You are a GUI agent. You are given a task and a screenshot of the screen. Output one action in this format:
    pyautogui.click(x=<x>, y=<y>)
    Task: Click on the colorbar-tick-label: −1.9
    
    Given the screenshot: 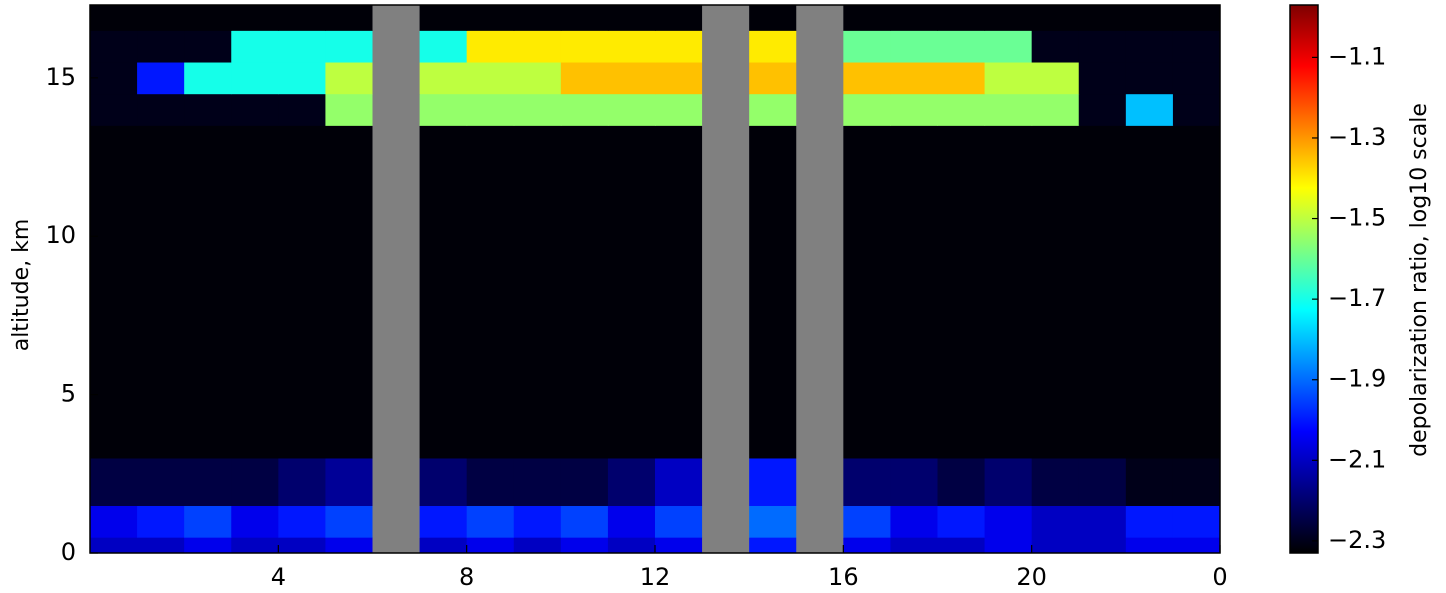 What is the action you would take?
    pyautogui.click(x=1357, y=379)
    